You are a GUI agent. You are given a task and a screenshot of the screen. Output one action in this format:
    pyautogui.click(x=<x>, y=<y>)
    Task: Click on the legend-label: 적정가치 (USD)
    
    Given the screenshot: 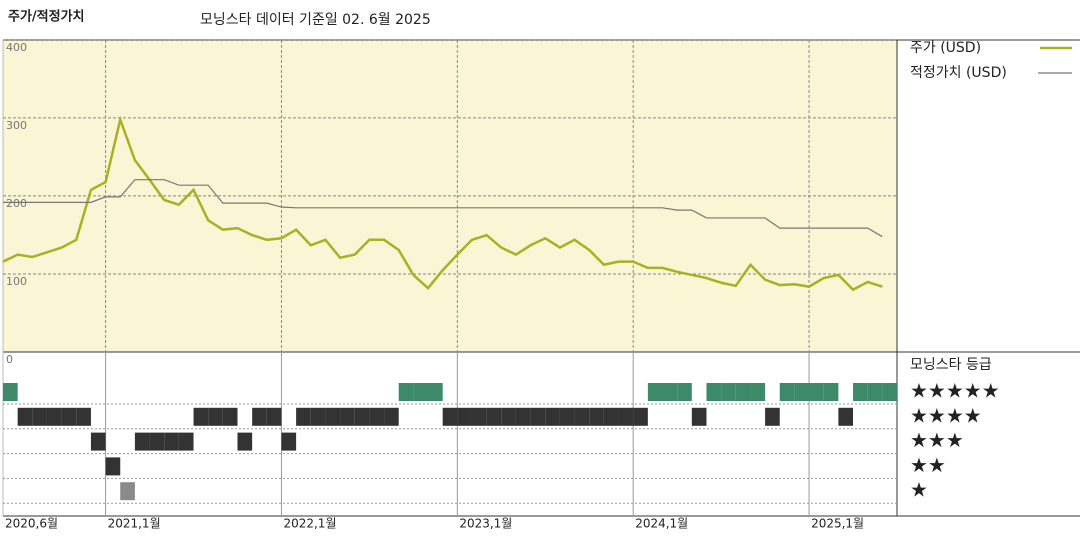 What is the action you would take?
    pyautogui.click(x=958, y=73)
    